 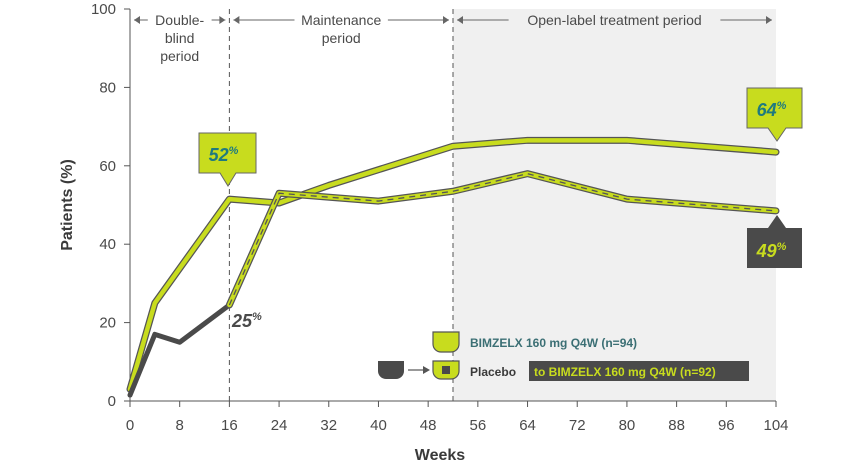 What do you see at coordinates (328, 425) in the screenshot?
I see `x-tick-label: 32` at bounding box center [328, 425].